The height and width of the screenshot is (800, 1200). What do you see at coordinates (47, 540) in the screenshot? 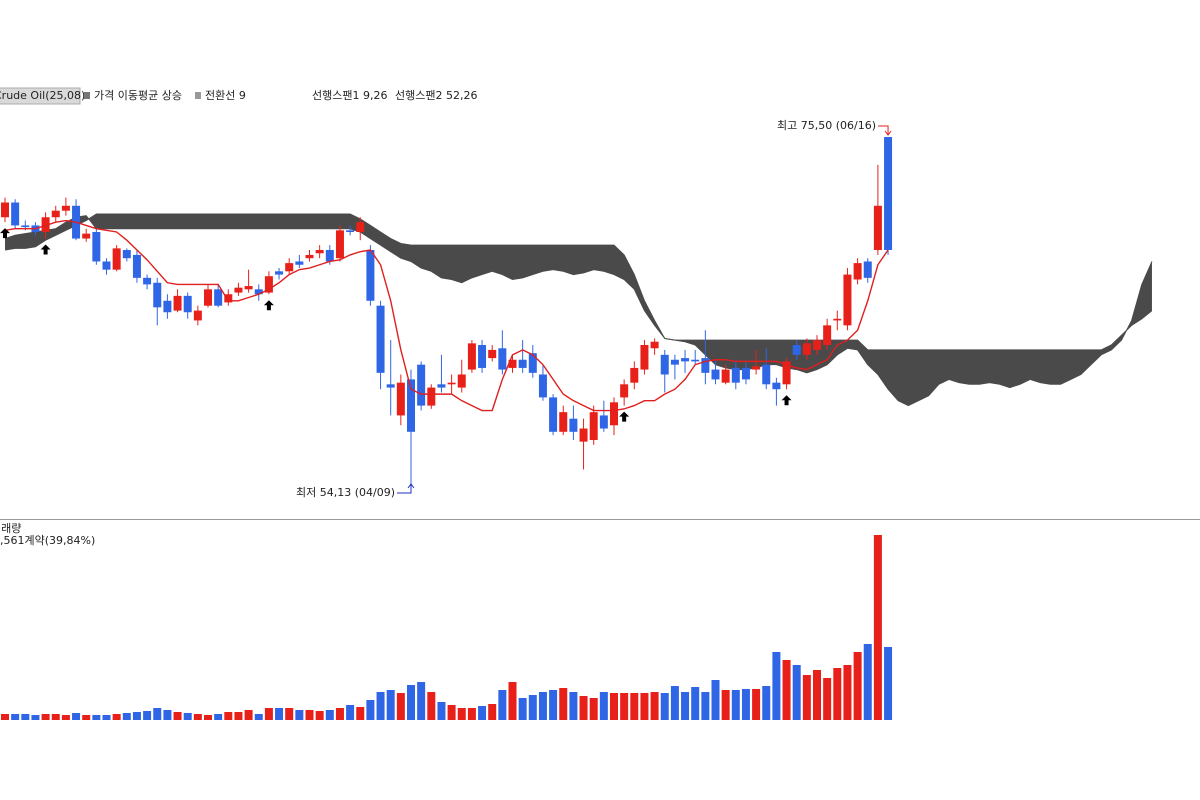
I see `volume-label: 6,561계약(39,84%)` at bounding box center [47, 540].